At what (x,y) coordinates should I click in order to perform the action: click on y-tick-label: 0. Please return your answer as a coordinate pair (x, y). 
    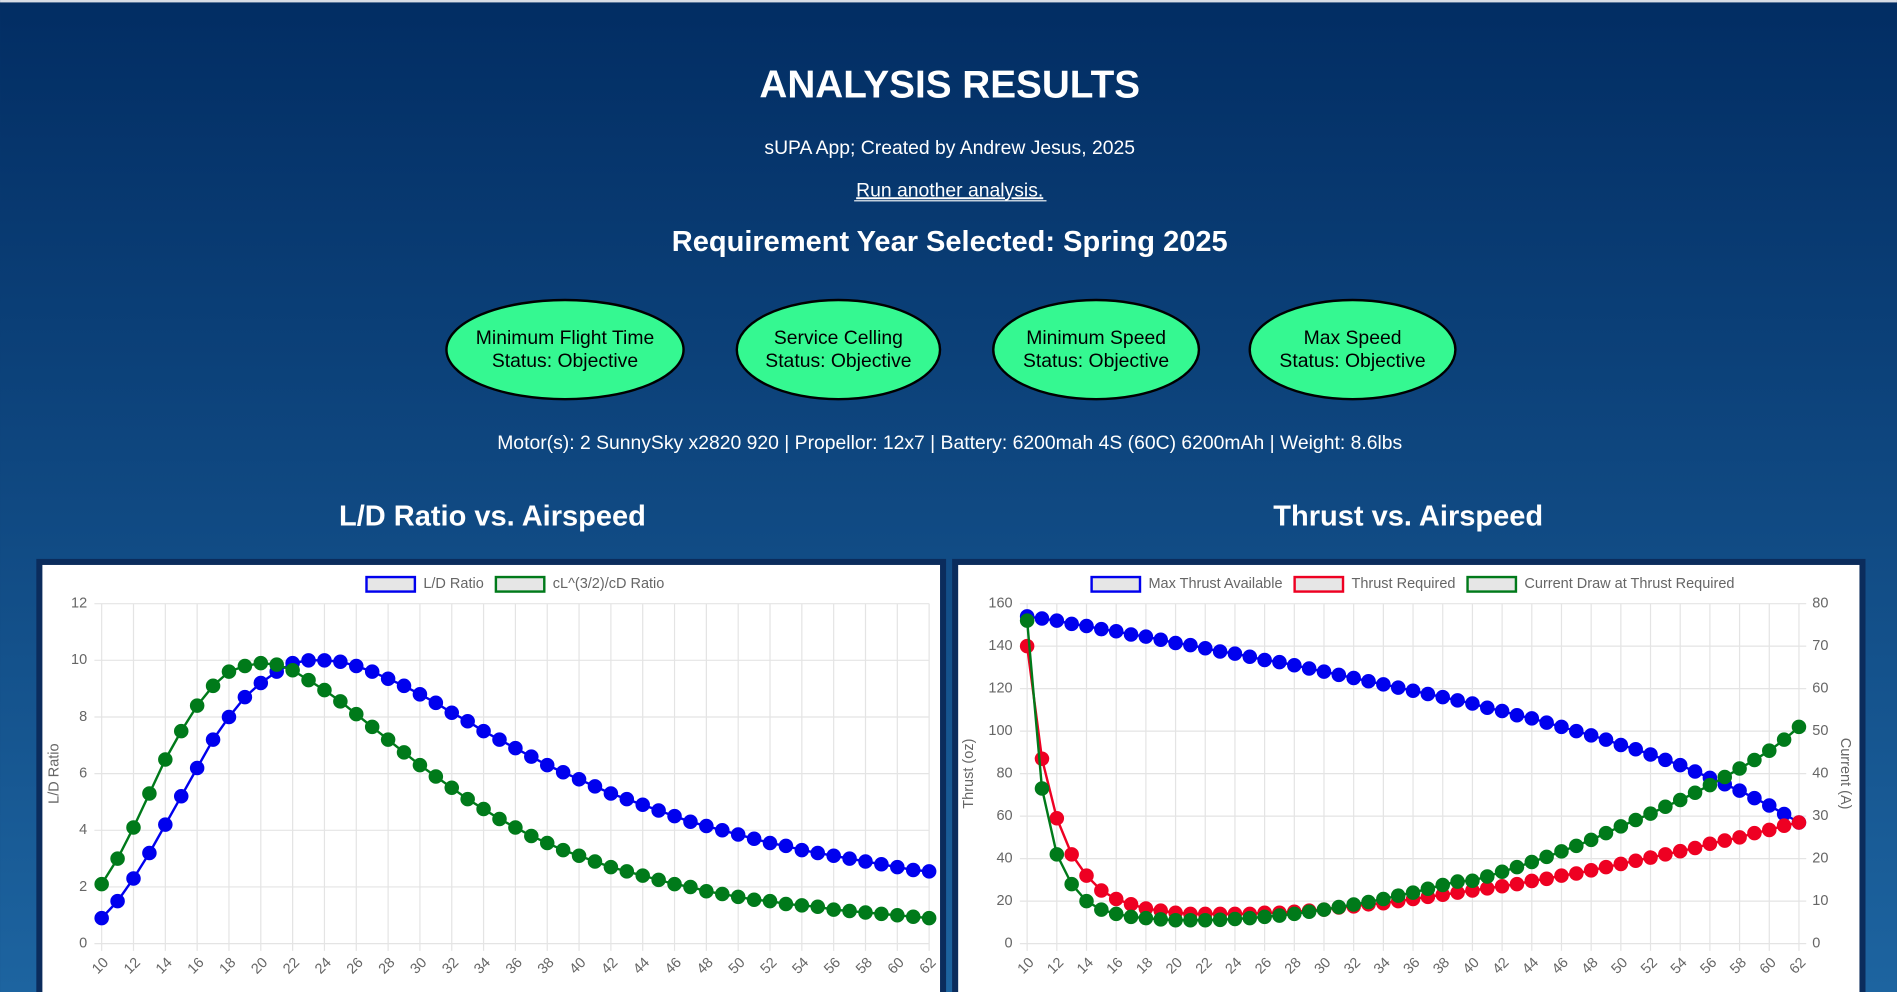
    Looking at the image, I should click on (83, 943).